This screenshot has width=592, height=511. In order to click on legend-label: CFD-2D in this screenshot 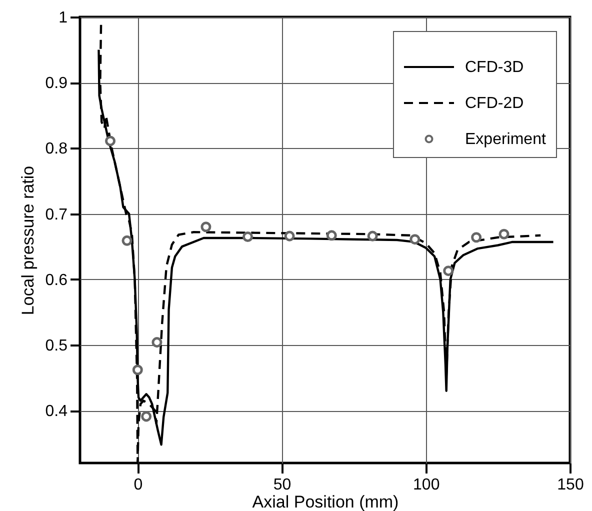, I will do `click(494, 103)`.